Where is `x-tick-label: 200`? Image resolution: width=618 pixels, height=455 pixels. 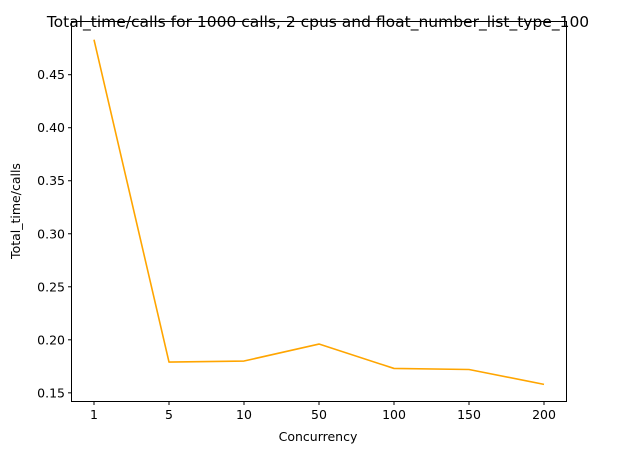
x-tick-label: 200 is located at coordinates (544, 414).